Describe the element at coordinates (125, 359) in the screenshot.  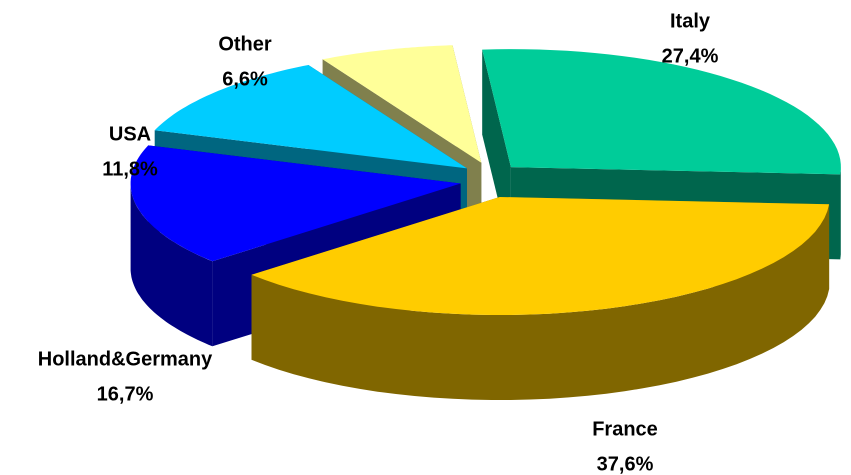
I see `slice-label: Holland&Germany` at that location.